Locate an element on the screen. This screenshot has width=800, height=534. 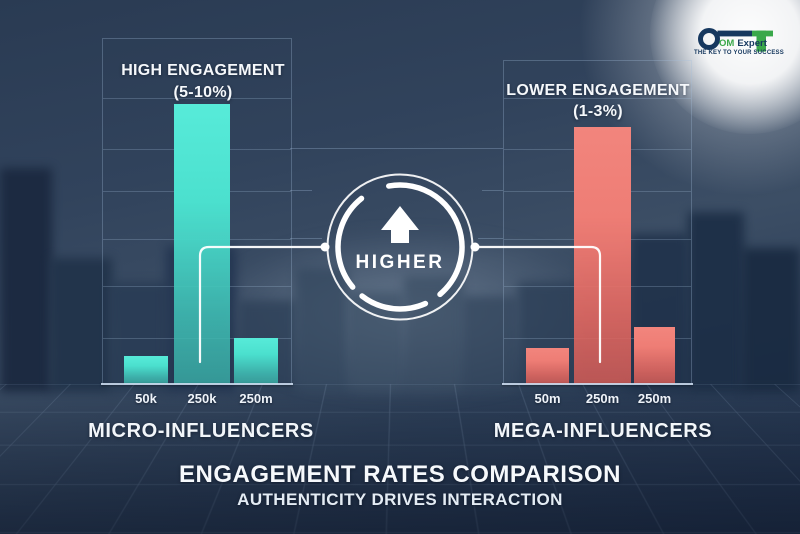
bar-250k is located at coordinates (202, 244).